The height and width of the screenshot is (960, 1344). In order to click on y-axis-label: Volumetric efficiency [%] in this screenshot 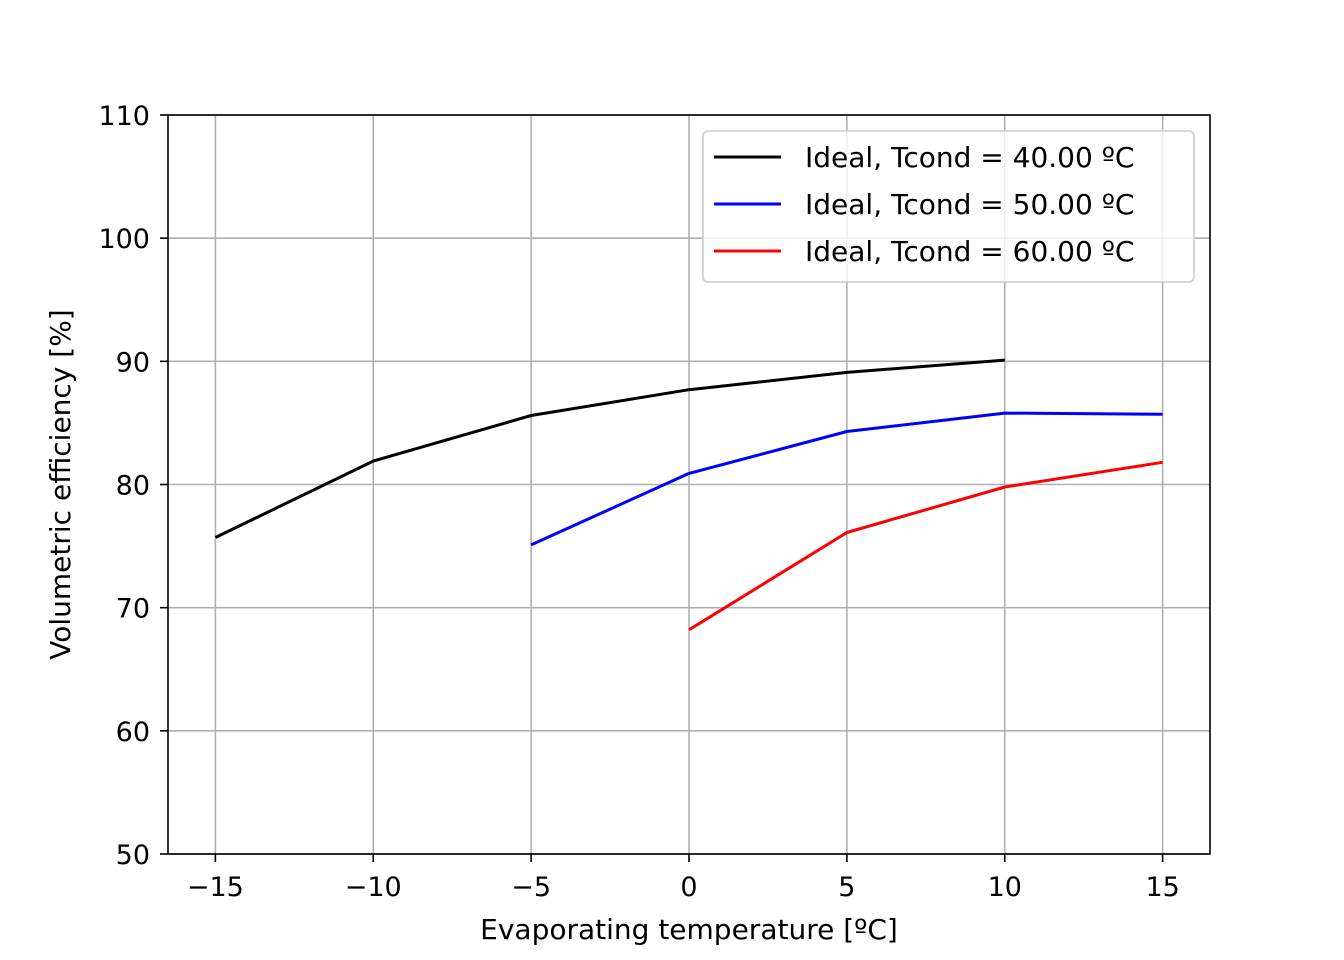, I will do `click(60, 484)`.